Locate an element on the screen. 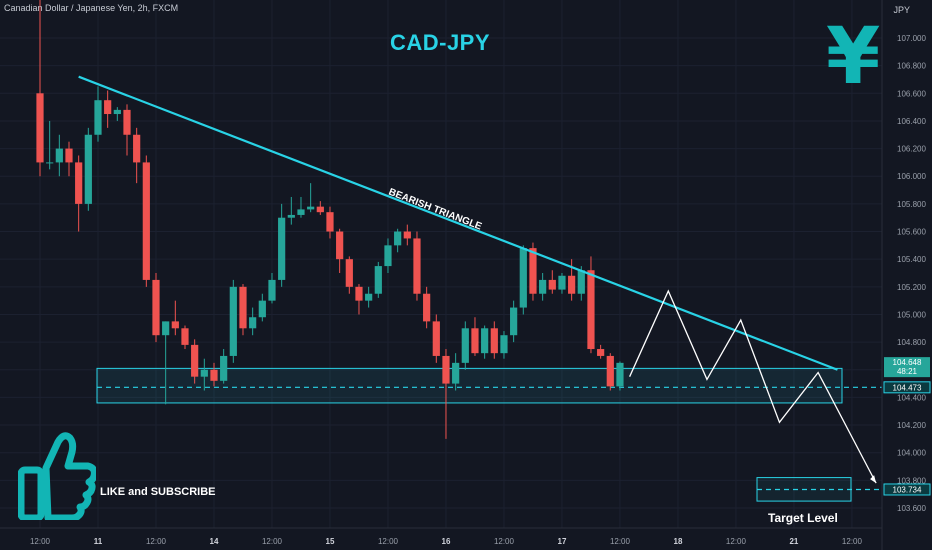 The image size is (932, 550). last-price-badge-bg is located at coordinates (907, 367).